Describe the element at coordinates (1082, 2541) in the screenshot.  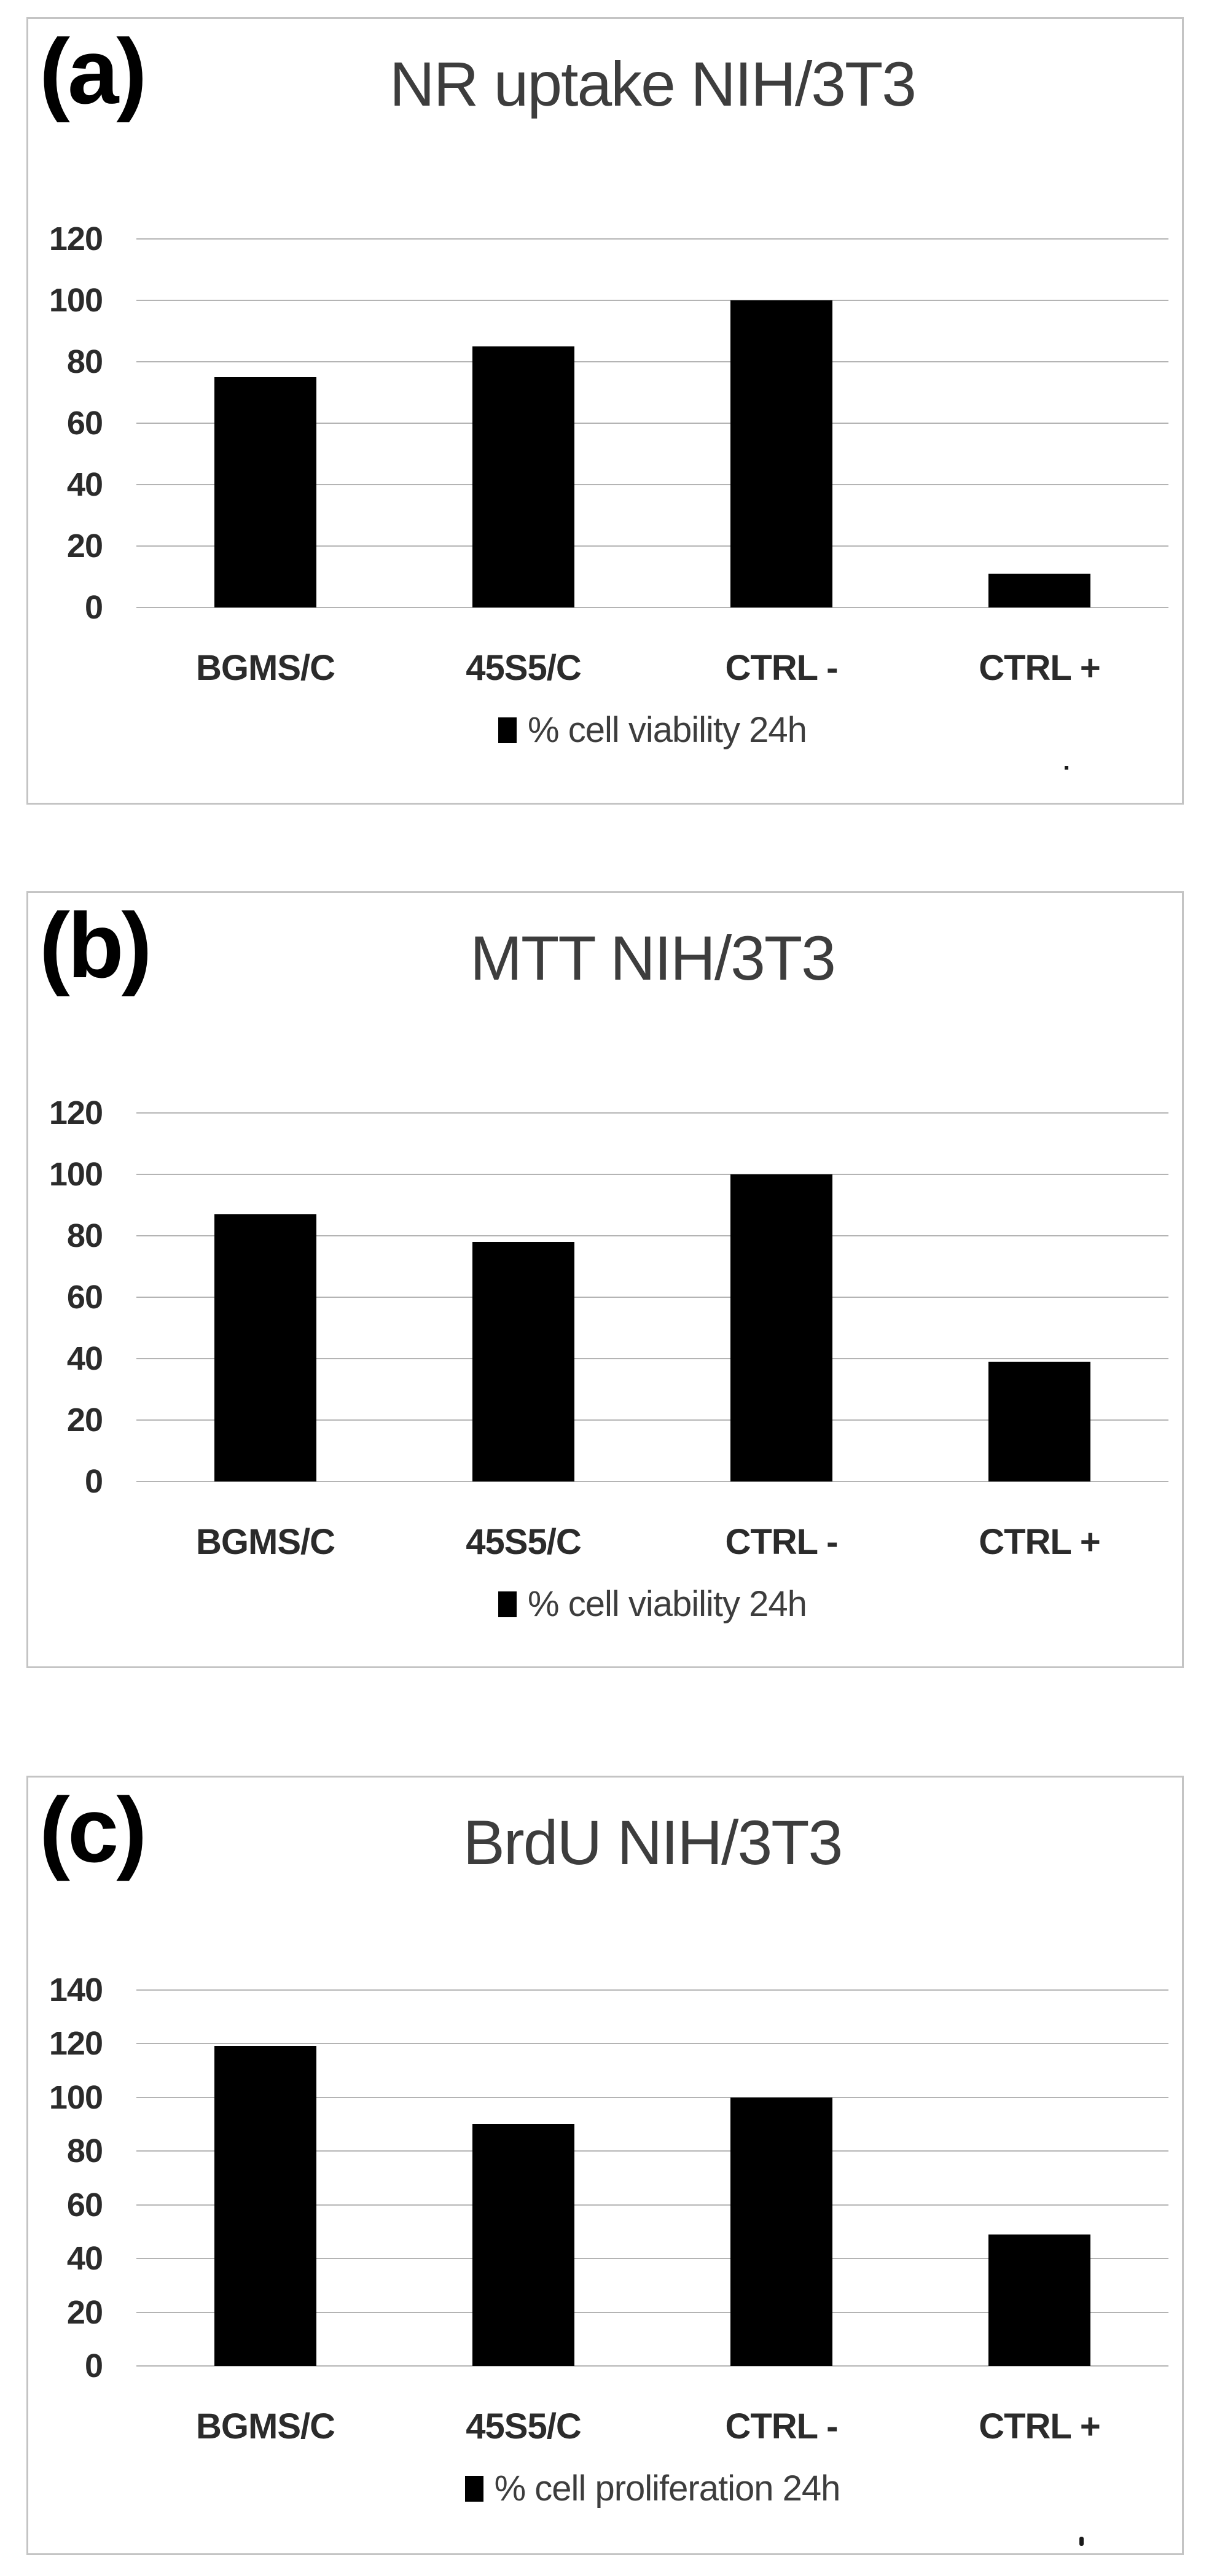
I see `scan-artifact-mark` at that location.